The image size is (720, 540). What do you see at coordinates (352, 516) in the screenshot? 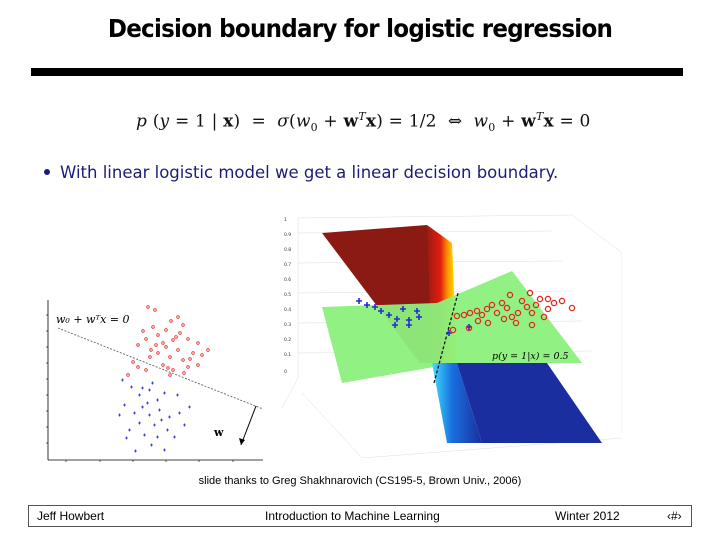
I see `footer-course: Introduction to Machine Learning` at bounding box center [352, 516].